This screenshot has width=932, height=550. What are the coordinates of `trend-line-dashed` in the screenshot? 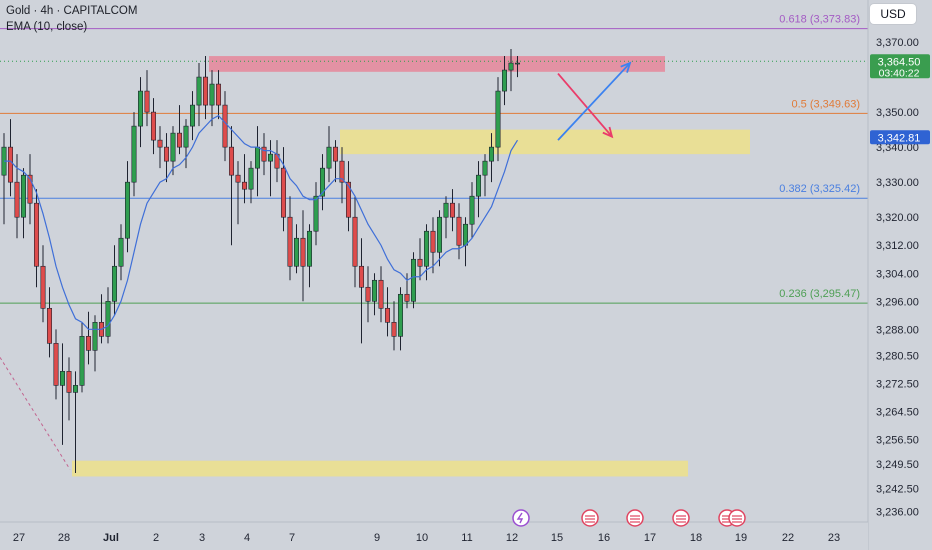 It's located at (35, 413).